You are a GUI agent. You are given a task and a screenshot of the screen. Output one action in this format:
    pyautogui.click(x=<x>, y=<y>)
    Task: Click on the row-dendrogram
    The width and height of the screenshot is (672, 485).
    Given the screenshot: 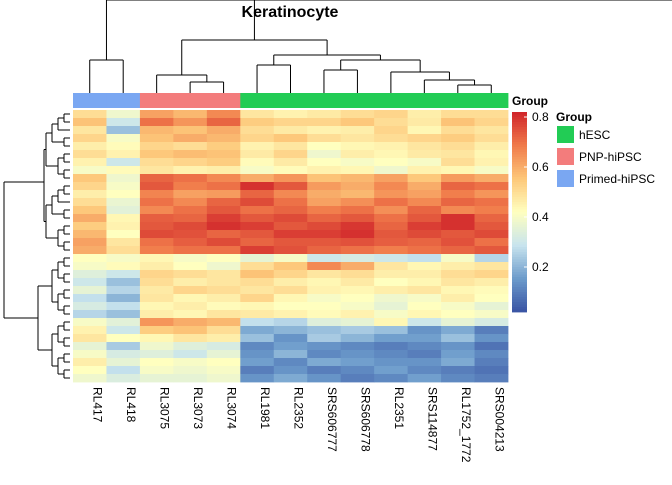 What is the action you would take?
    pyautogui.click(x=36, y=246)
    